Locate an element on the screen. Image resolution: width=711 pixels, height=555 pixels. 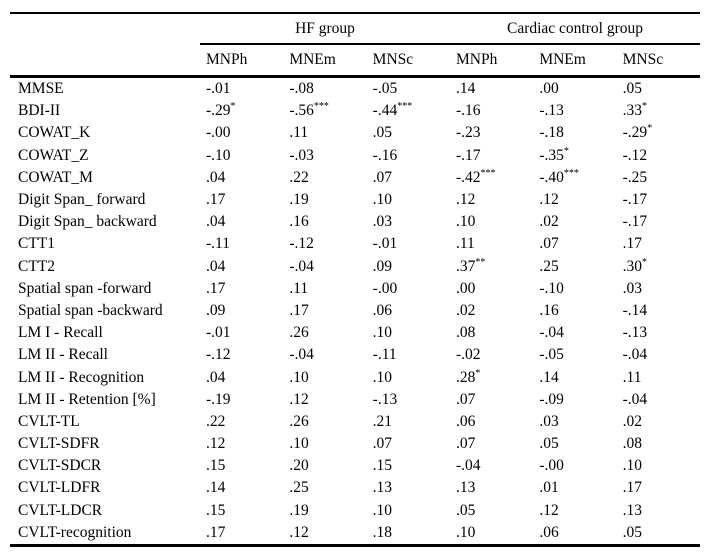
value-cell: .07 is located at coordinates (408, 444).